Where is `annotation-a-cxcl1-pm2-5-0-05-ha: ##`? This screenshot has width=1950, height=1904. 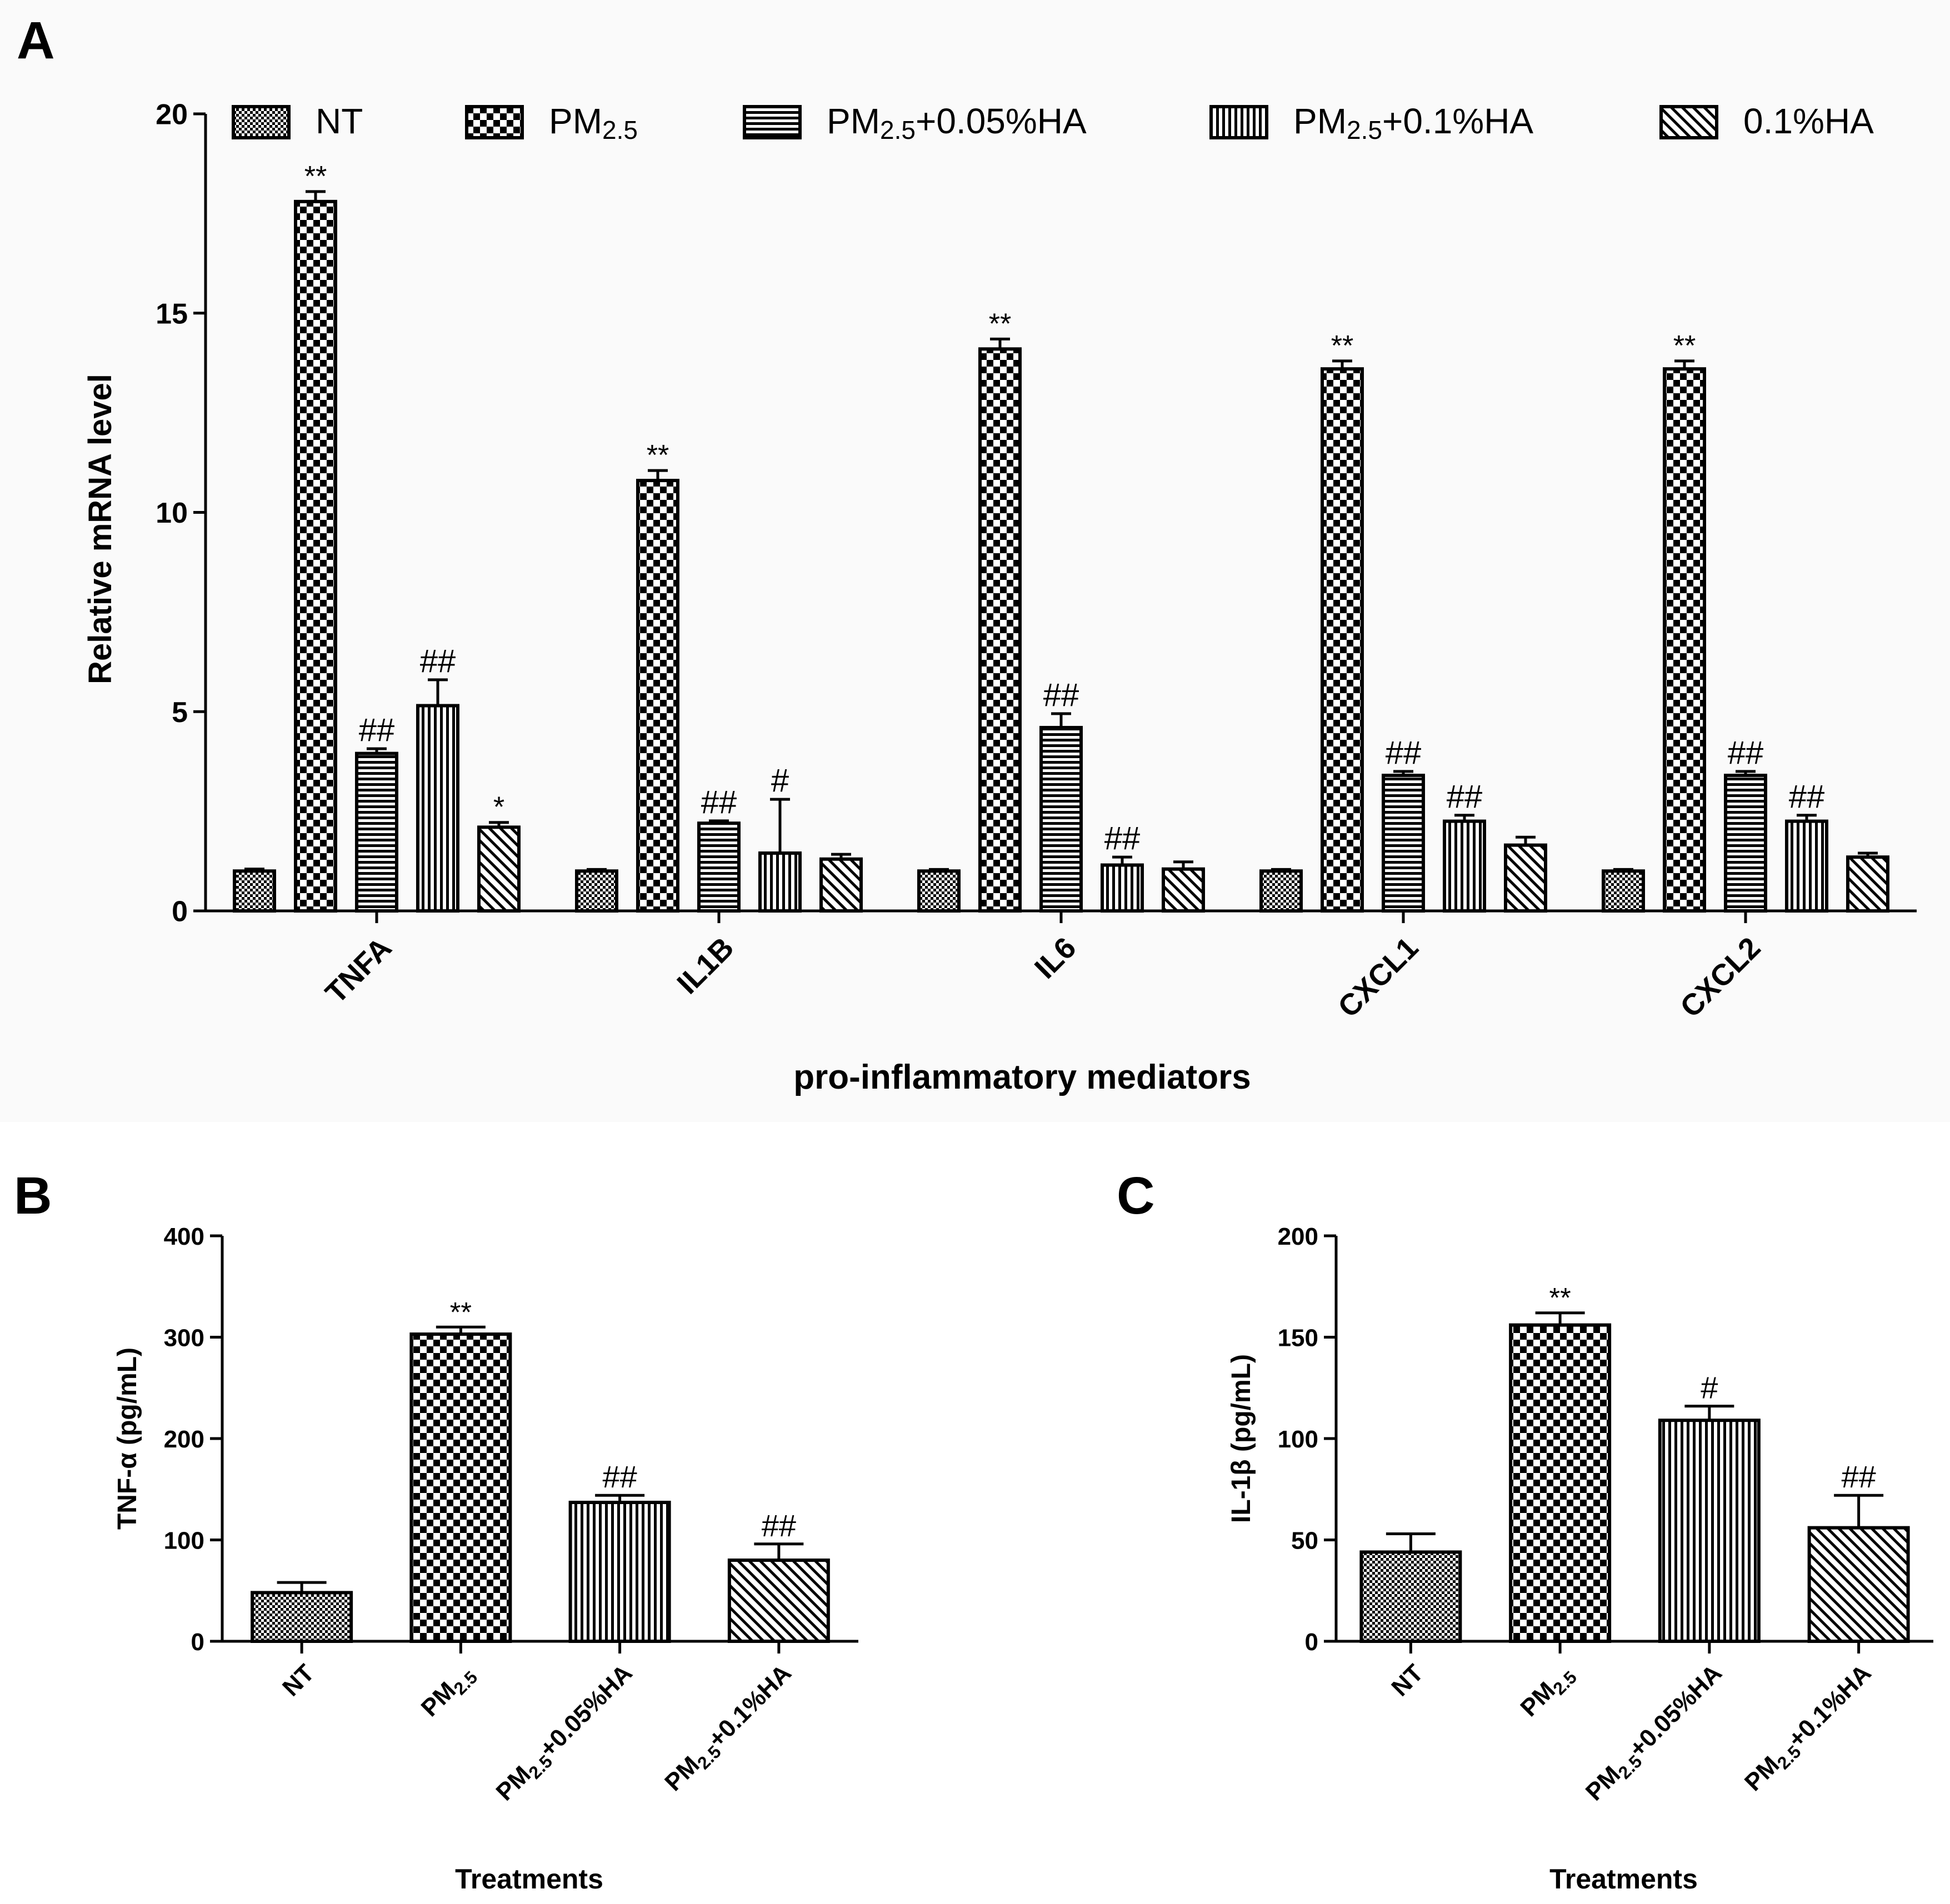 annotation-a-cxcl1-pm2-5-0-05-ha: ## is located at coordinates (1404, 753).